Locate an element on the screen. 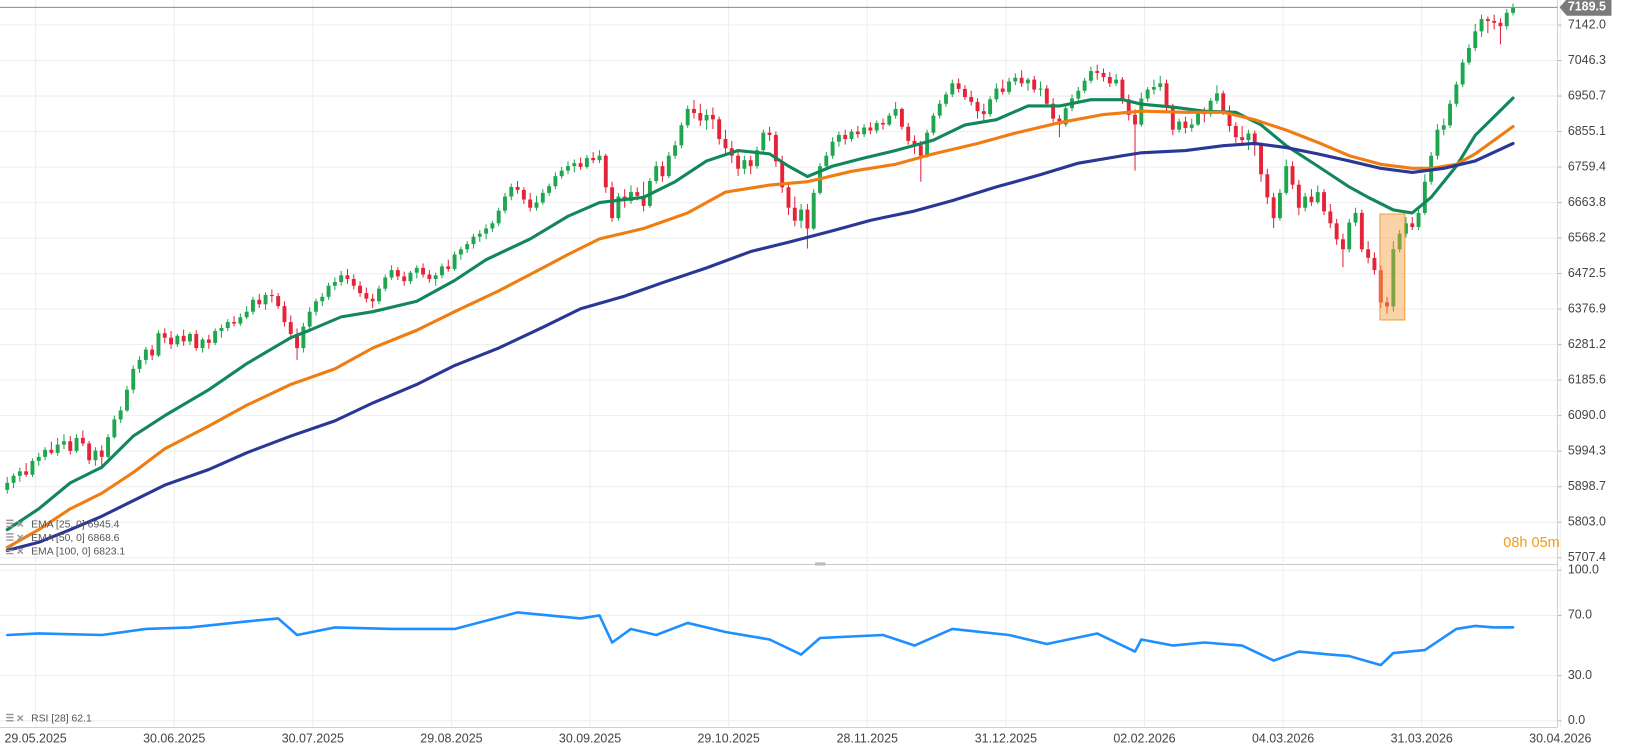 The image size is (1626, 751). y-tick-label: 6376.9 is located at coordinates (1587, 308).